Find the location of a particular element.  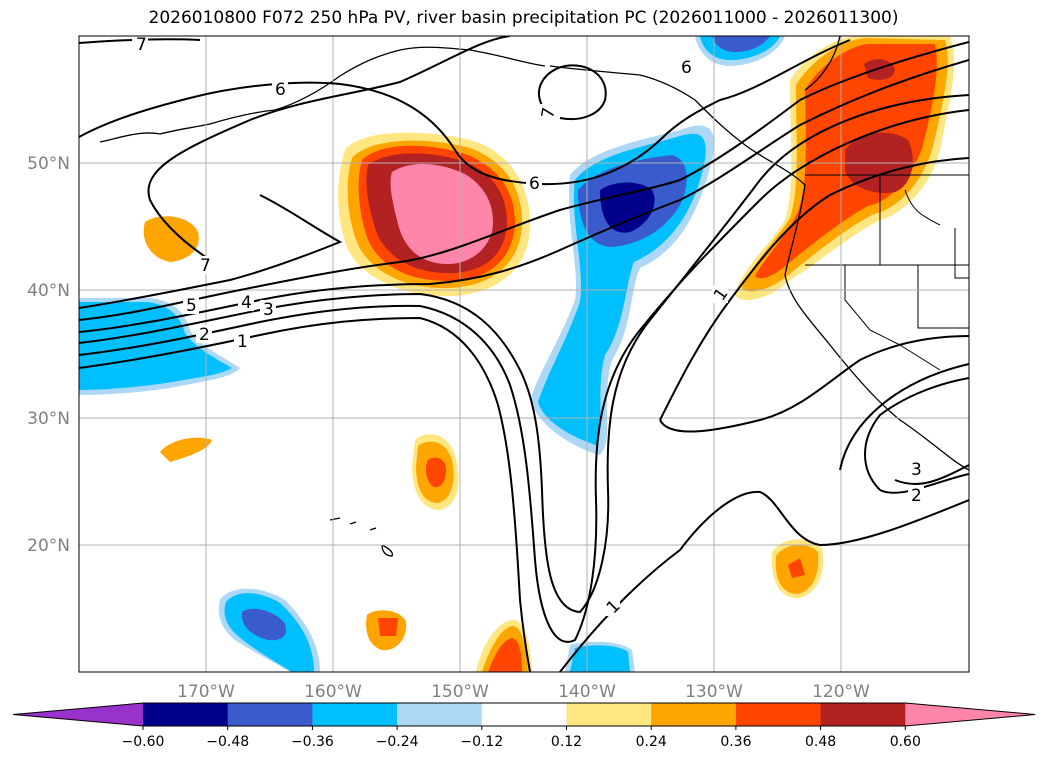

contour-label-5: 5 is located at coordinates (191, 306).